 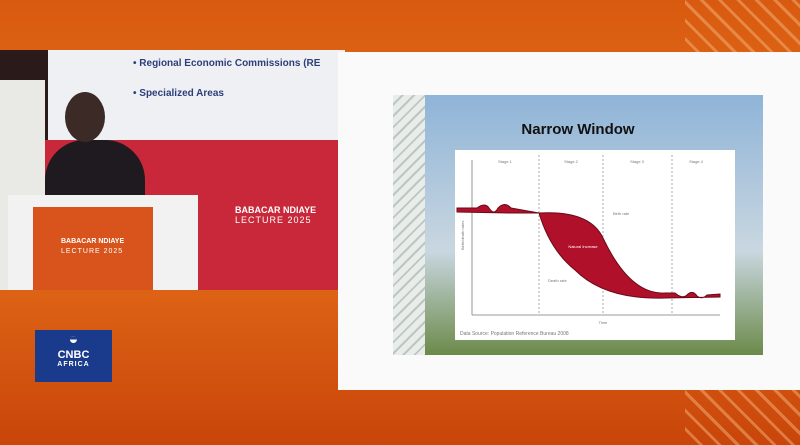 What do you see at coordinates (181, 93) in the screenshot?
I see `bullet-text: Specialized Areas` at bounding box center [181, 93].